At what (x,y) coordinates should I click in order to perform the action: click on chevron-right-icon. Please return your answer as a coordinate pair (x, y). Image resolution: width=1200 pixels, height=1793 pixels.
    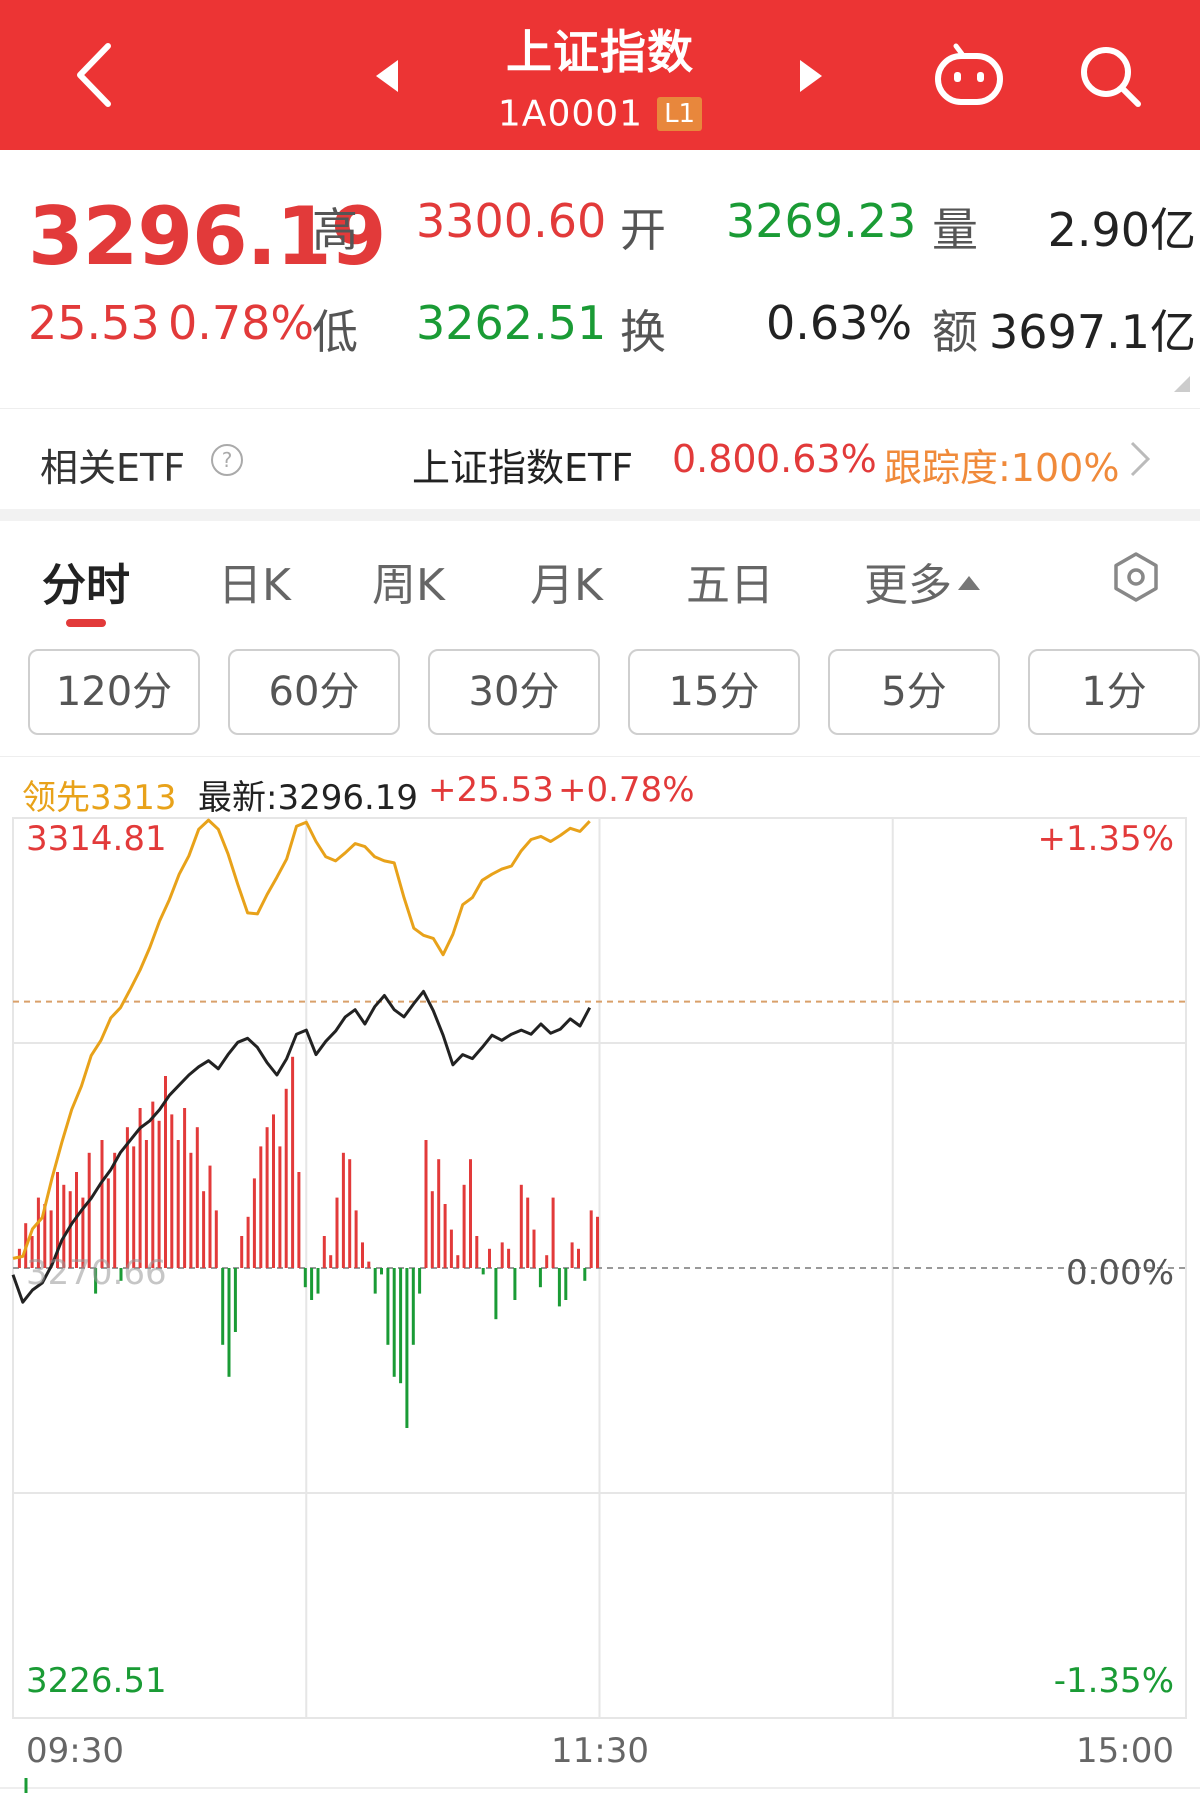
    Looking at the image, I should click on (1140, 459).